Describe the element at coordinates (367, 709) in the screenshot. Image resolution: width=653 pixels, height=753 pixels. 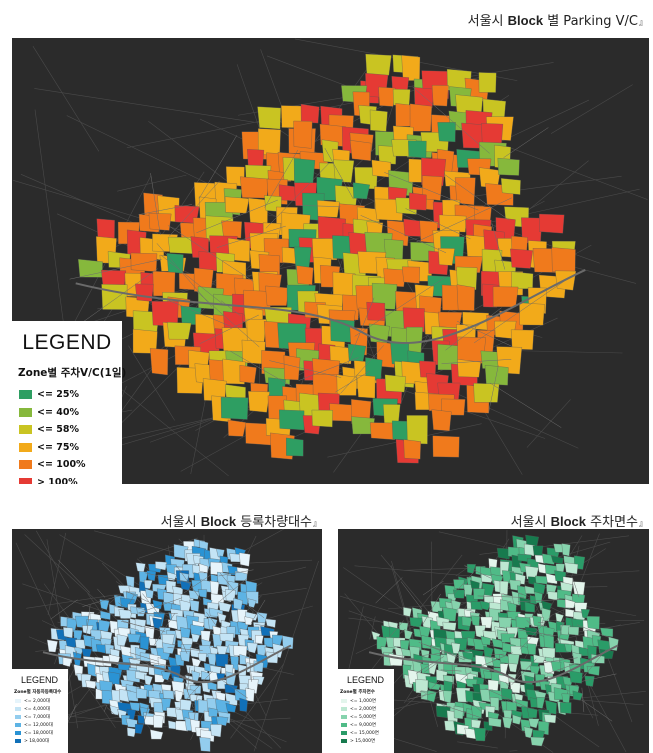
I see `legend-item: <= 2,000면` at that location.